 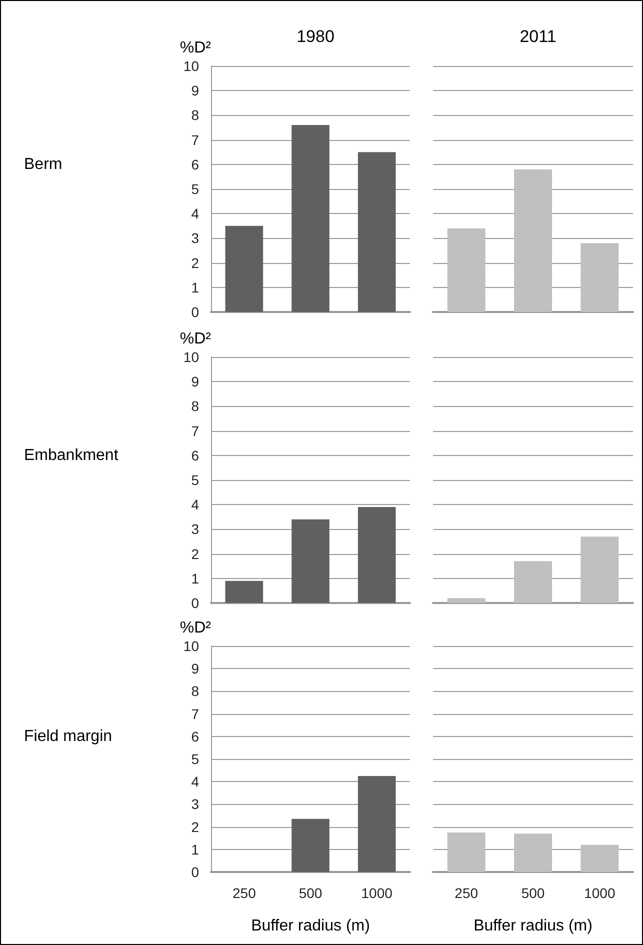 What do you see at coordinates (43, 164) in the screenshot?
I see `text: Berm` at bounding box center [43, 164].